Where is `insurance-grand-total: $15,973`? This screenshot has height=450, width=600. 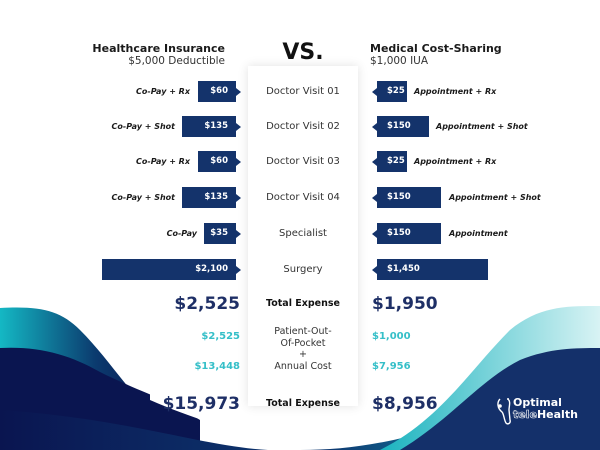 insurance-grand-total: $15,973 is located at coordinates (201, 404).